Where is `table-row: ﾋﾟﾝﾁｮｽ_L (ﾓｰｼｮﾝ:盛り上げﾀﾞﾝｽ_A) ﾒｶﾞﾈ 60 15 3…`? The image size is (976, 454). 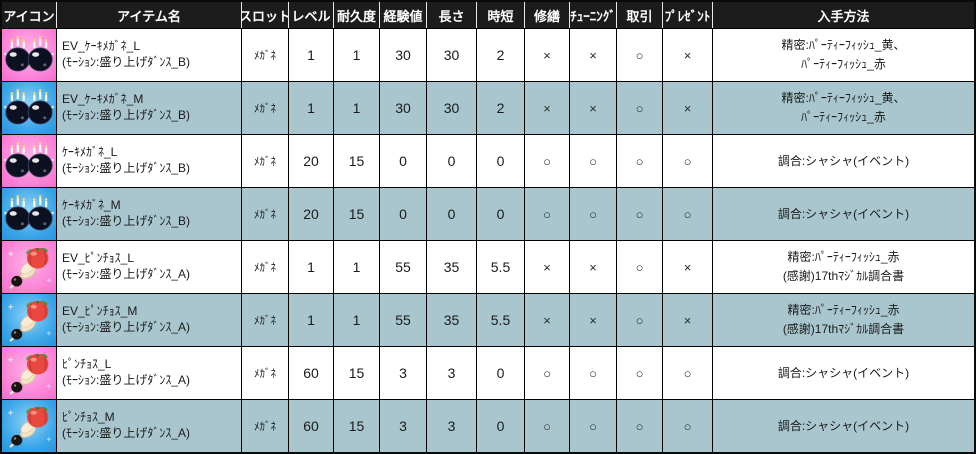 table-row: ﾋﾟﾝﾁｮｽ_L (ﾓｰｼｮﾝ:盛り上げﾀﾞﾝｽ_A) ﾒｶﾞﾈ 60 15 3… is located at coordinates (488, 372).